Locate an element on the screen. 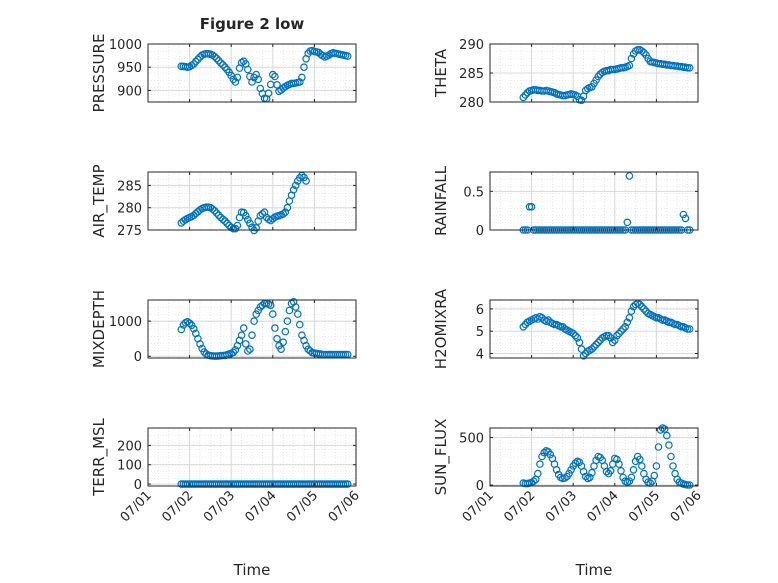  x-tick-label: 07/03 is located at coordinates (219, 506).